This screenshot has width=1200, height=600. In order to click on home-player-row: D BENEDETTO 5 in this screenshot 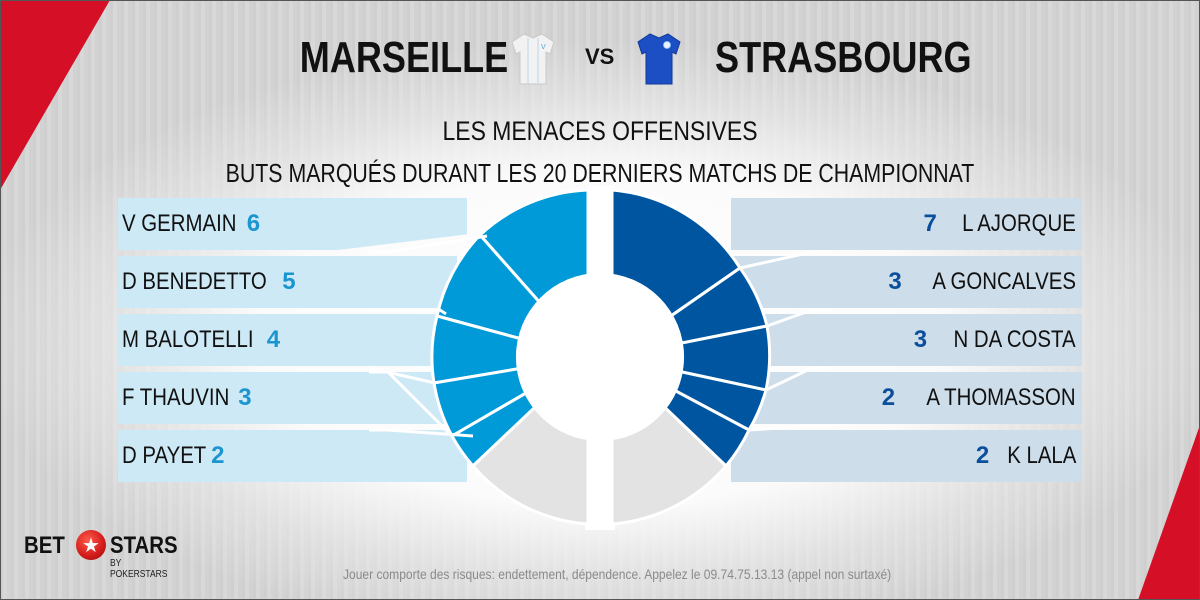, I will do `click(287, 282)`.